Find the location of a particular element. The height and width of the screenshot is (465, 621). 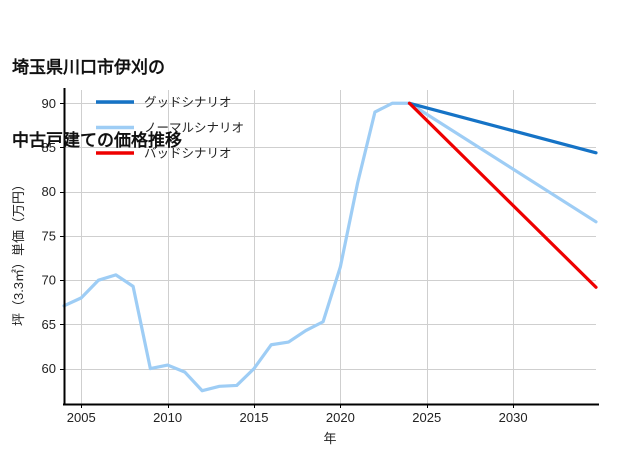

y-tick-label: 65 is located at coordinates (49, 324).